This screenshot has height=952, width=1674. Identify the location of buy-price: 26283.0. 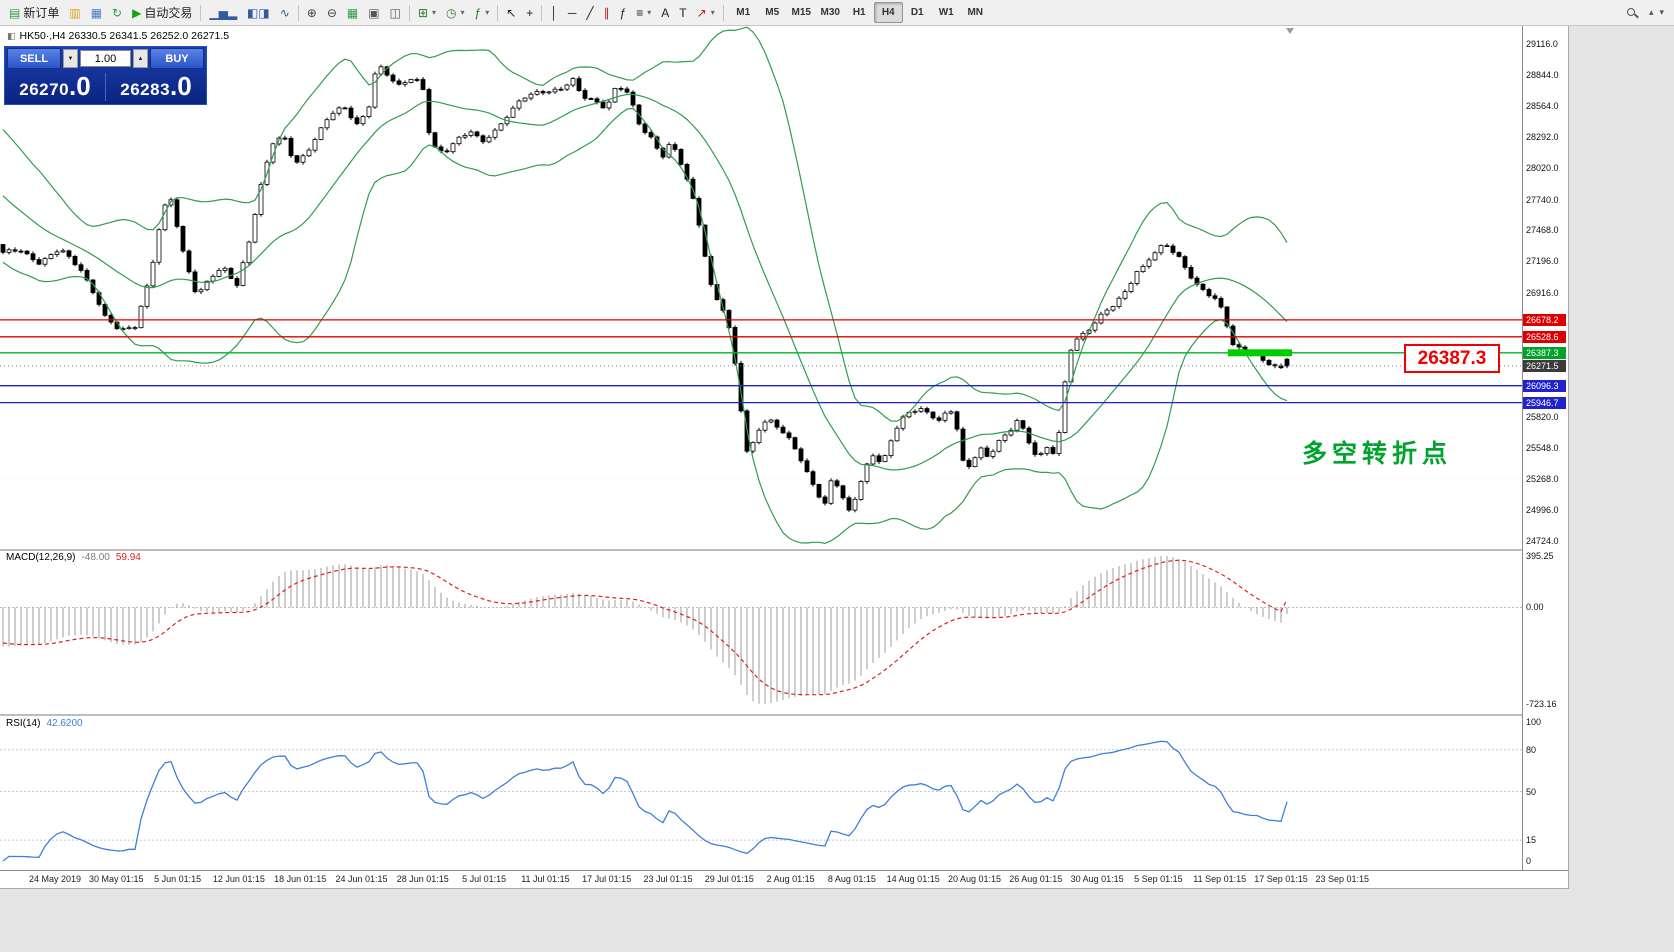
(156, 86).